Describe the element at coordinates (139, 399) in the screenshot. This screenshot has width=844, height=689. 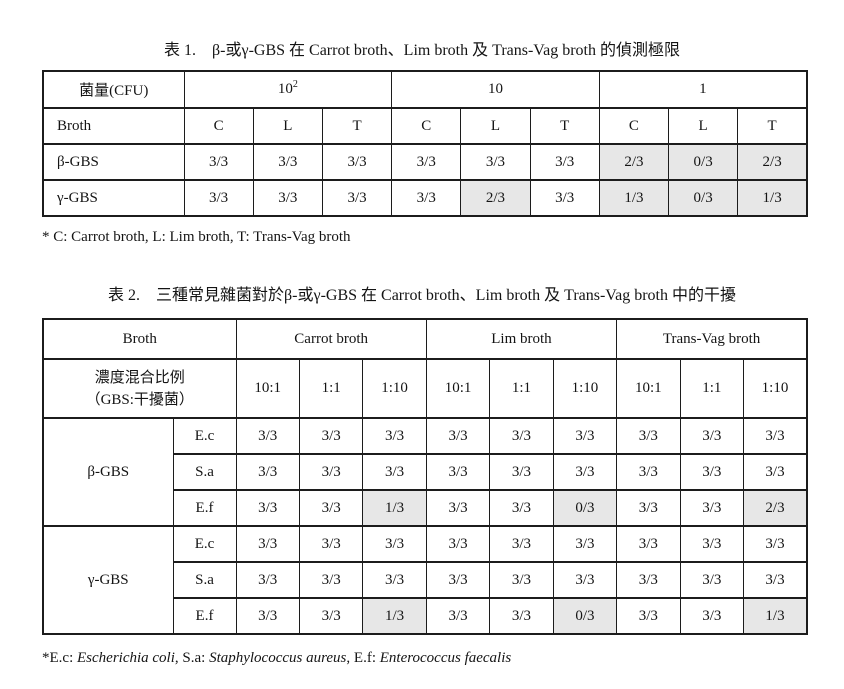
I see `ratio-label-line2: （GBS:干擾菌）` at that location.